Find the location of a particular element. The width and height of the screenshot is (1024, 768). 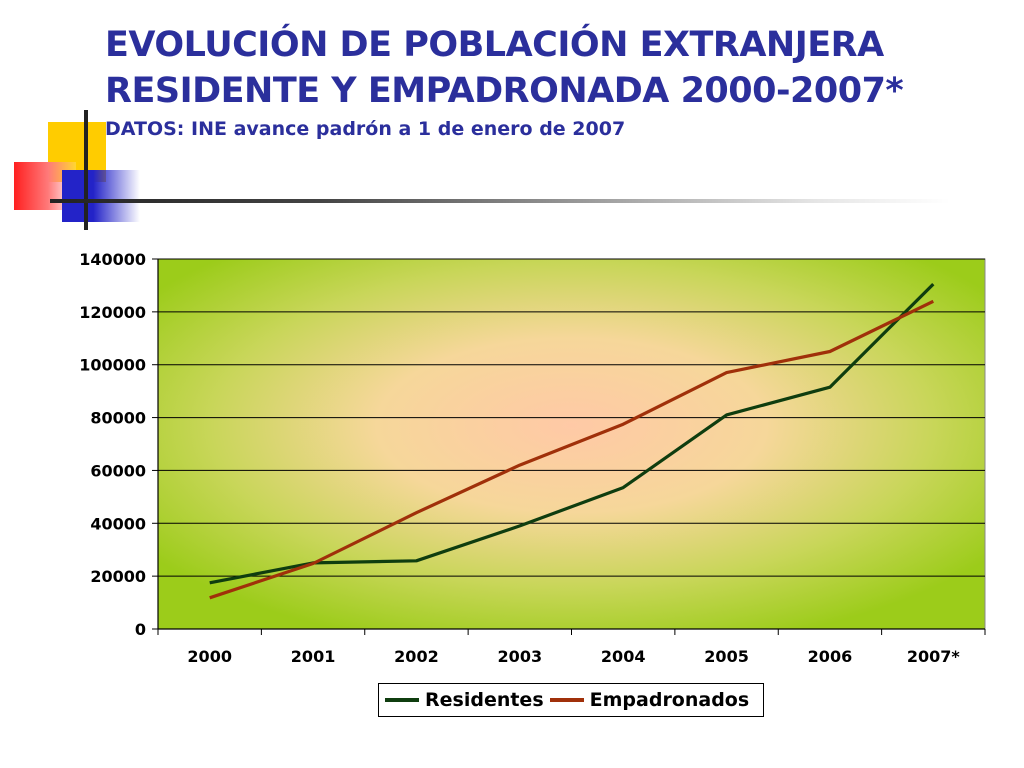

y-tick-label: 120000 is located at coordinates (112, 312).